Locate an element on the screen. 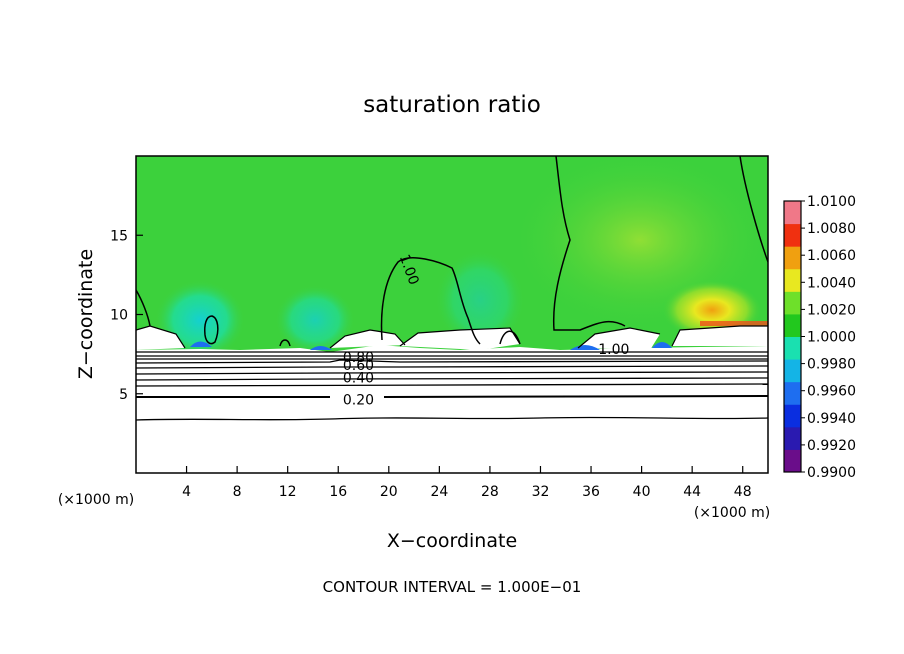 The width and height of the screenshot is (904, 654). y-tick-label: 15 is located at coordinates (119, 236).